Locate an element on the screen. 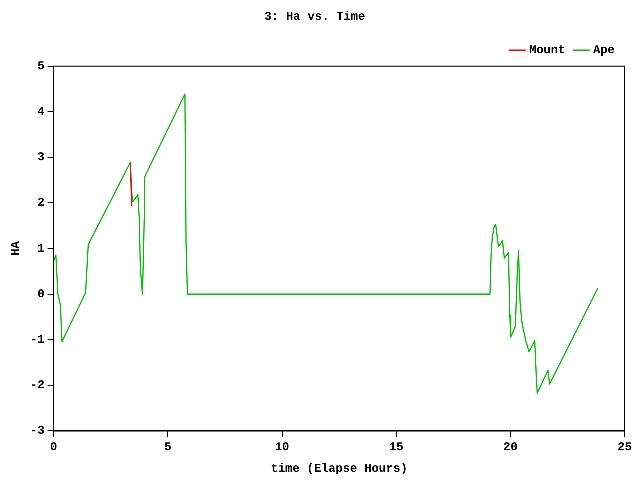 This screenshot has width=640, height=480. y-tick-label: -3 is located at coordinates (37, 431).